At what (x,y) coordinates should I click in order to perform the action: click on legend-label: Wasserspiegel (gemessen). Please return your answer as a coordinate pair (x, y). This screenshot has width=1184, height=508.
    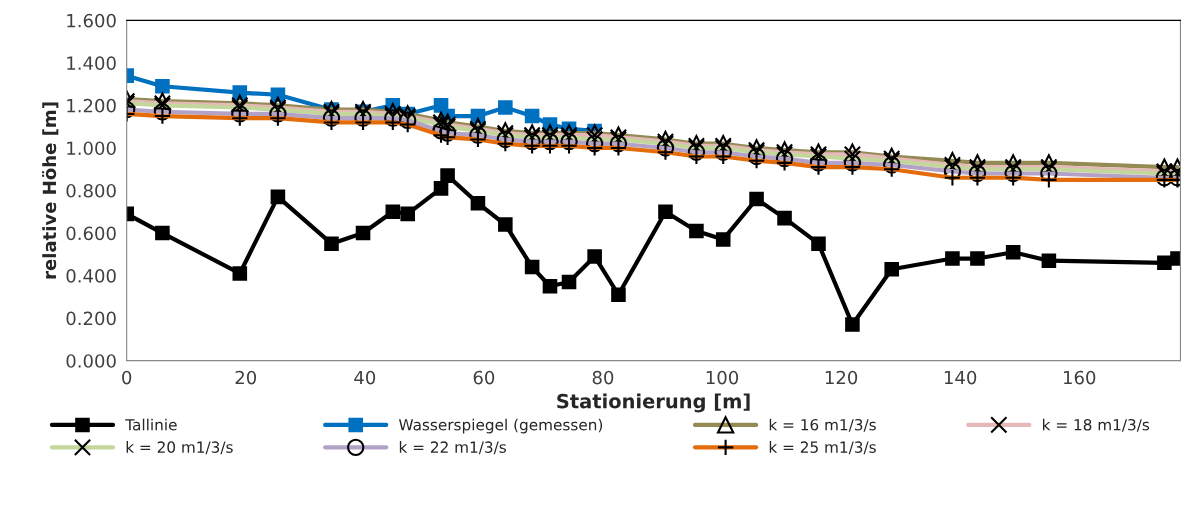
    Looking at the image, I should click on (500, 426).